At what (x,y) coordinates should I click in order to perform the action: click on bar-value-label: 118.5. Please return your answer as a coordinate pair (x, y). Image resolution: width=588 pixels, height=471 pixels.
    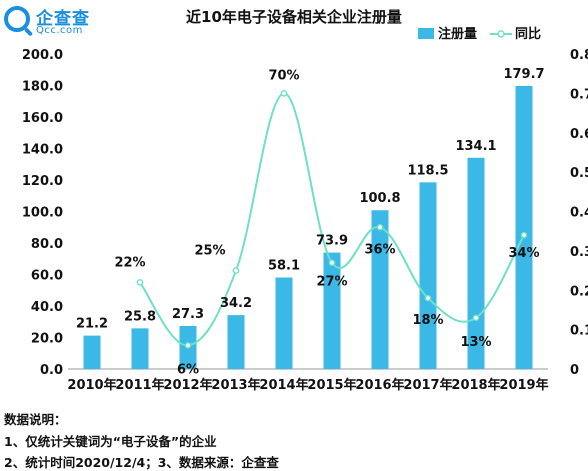
    Looking at the image, I should click on (427, 170).